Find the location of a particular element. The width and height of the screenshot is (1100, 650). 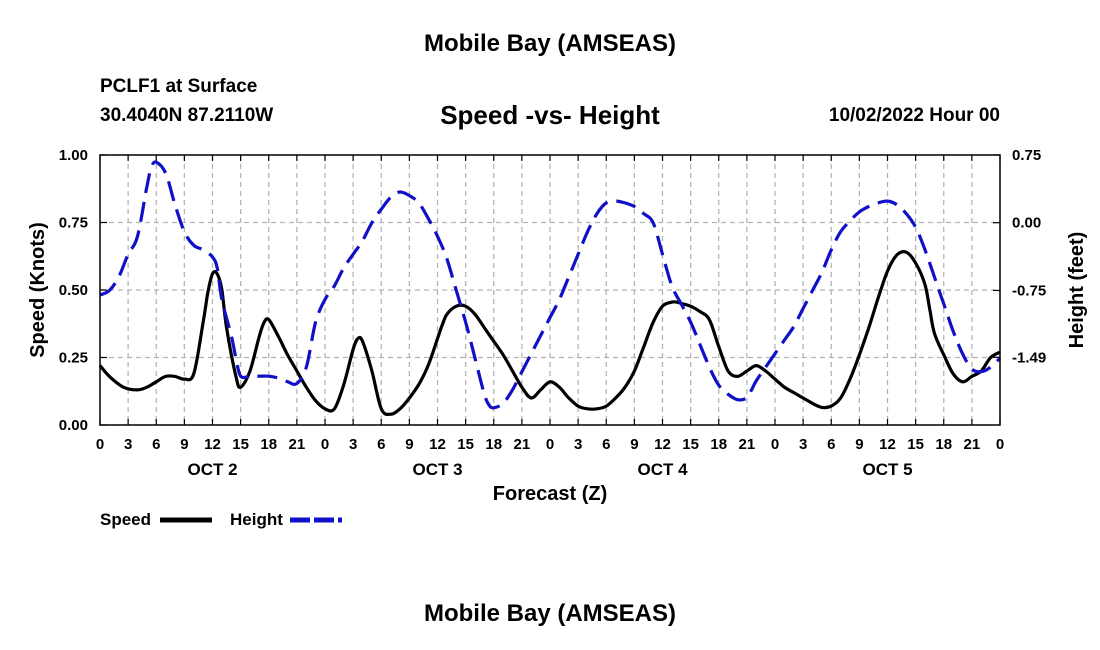

y2-axis-label: Height (feet) is located at coordinates (1077, 290).